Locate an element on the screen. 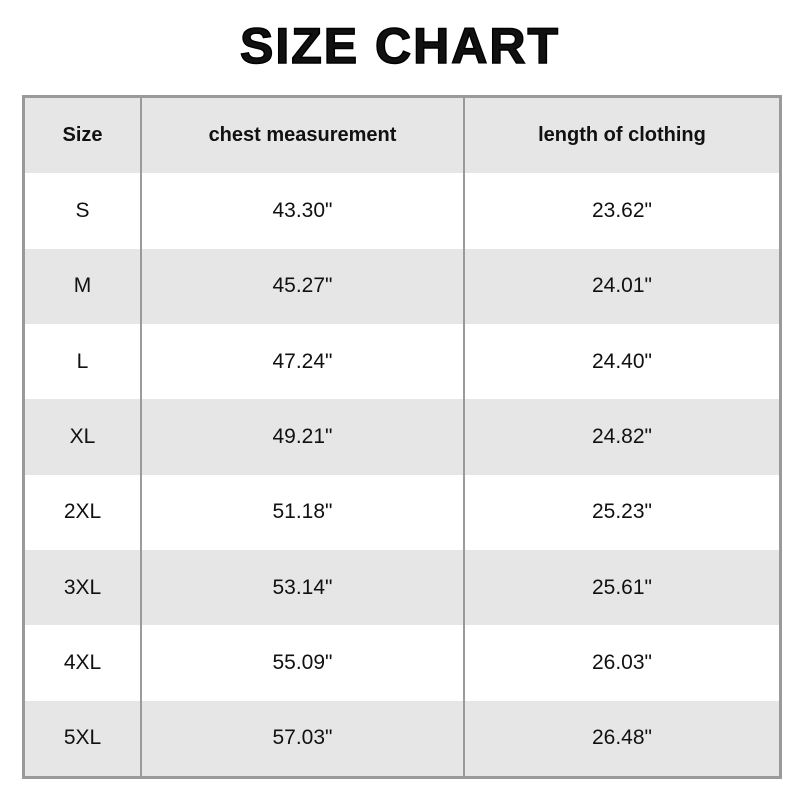 Image resolution: width=800 pixels, height=800 pixels. table-cell: 23.62" is located at coordinates (621, 211).